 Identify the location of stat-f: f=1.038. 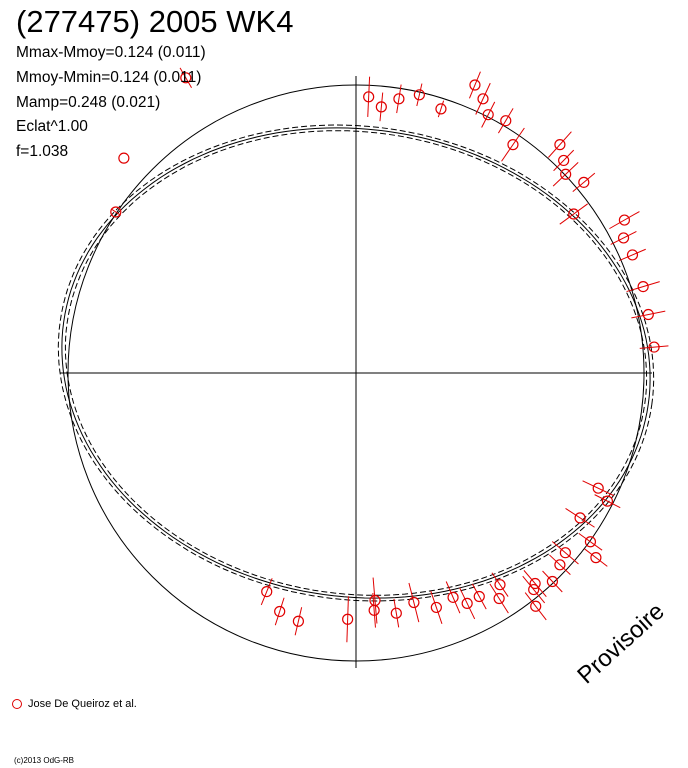
(42, 151).